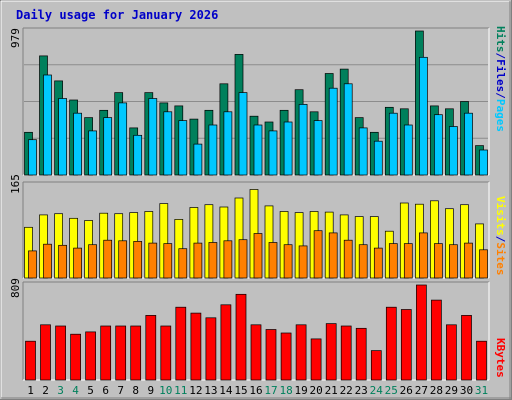 This screenshot has height=400, width=512. What do you see at coordinates (406, 390) in the screenshot?
I see `day-tick-label: 26` at bounding box center [406, 390].